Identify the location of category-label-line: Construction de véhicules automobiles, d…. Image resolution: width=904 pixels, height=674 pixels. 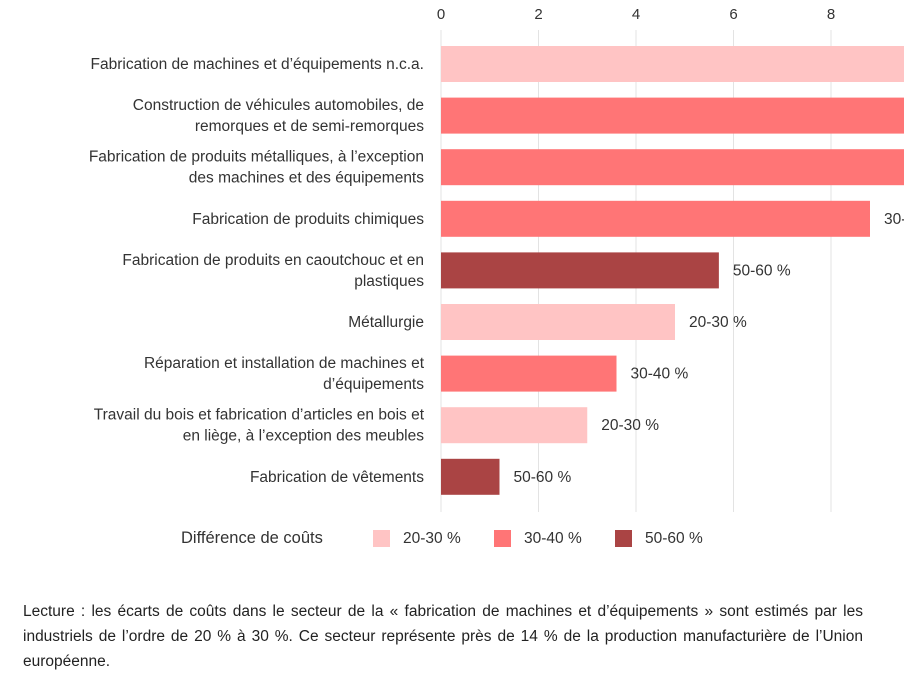
(278, 105).